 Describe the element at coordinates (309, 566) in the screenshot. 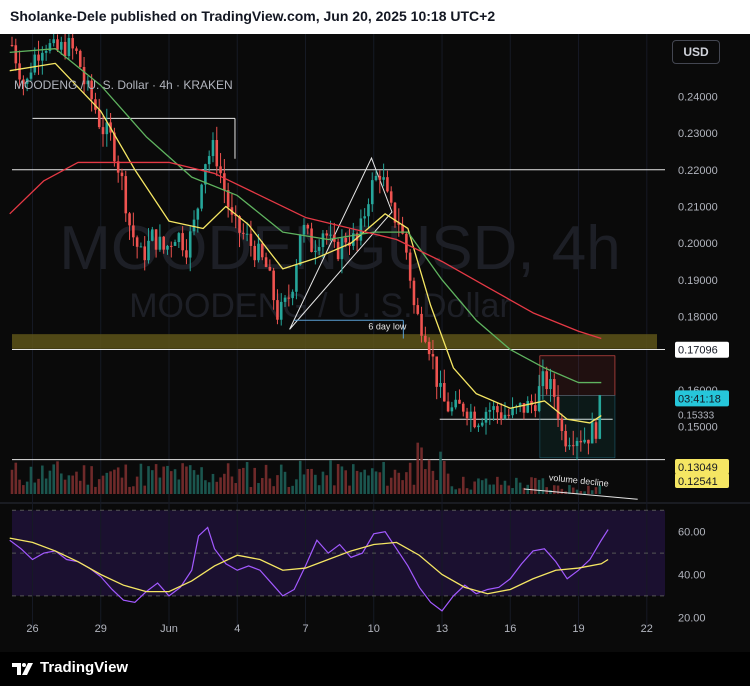

I see `rsi-ma-line` at that location.